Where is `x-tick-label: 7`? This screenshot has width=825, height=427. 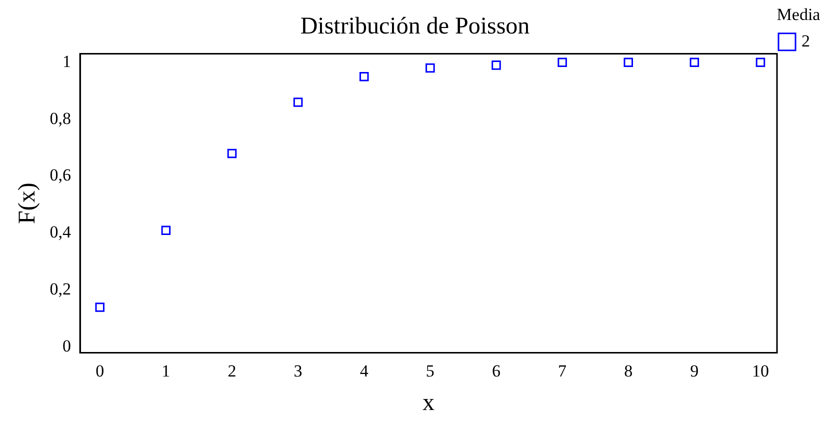
x-tick-label: 7 is located at coordinates (563, 370).